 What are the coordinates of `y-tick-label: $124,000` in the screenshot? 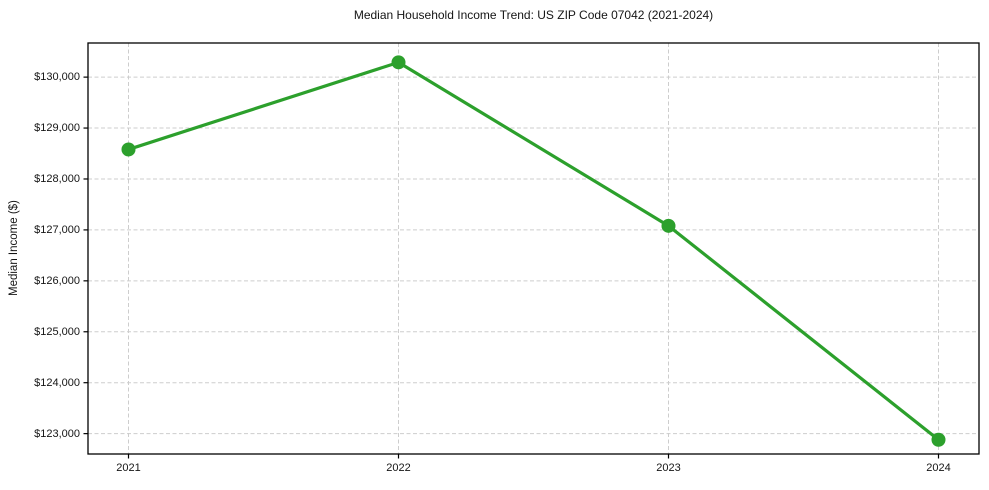 It's located at (57, 382).